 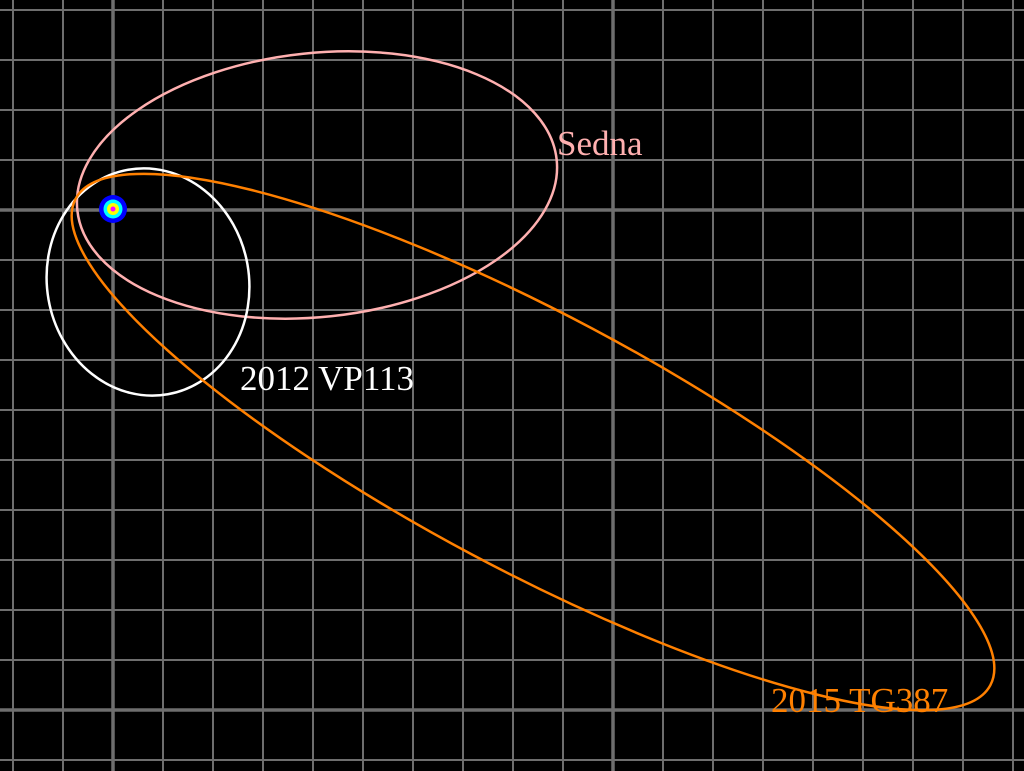 What do you see at coordinates (327, 378) in the screenshot?
I see `label-2012-vp113: 2012 VP113` at bounding box center [327, 378].